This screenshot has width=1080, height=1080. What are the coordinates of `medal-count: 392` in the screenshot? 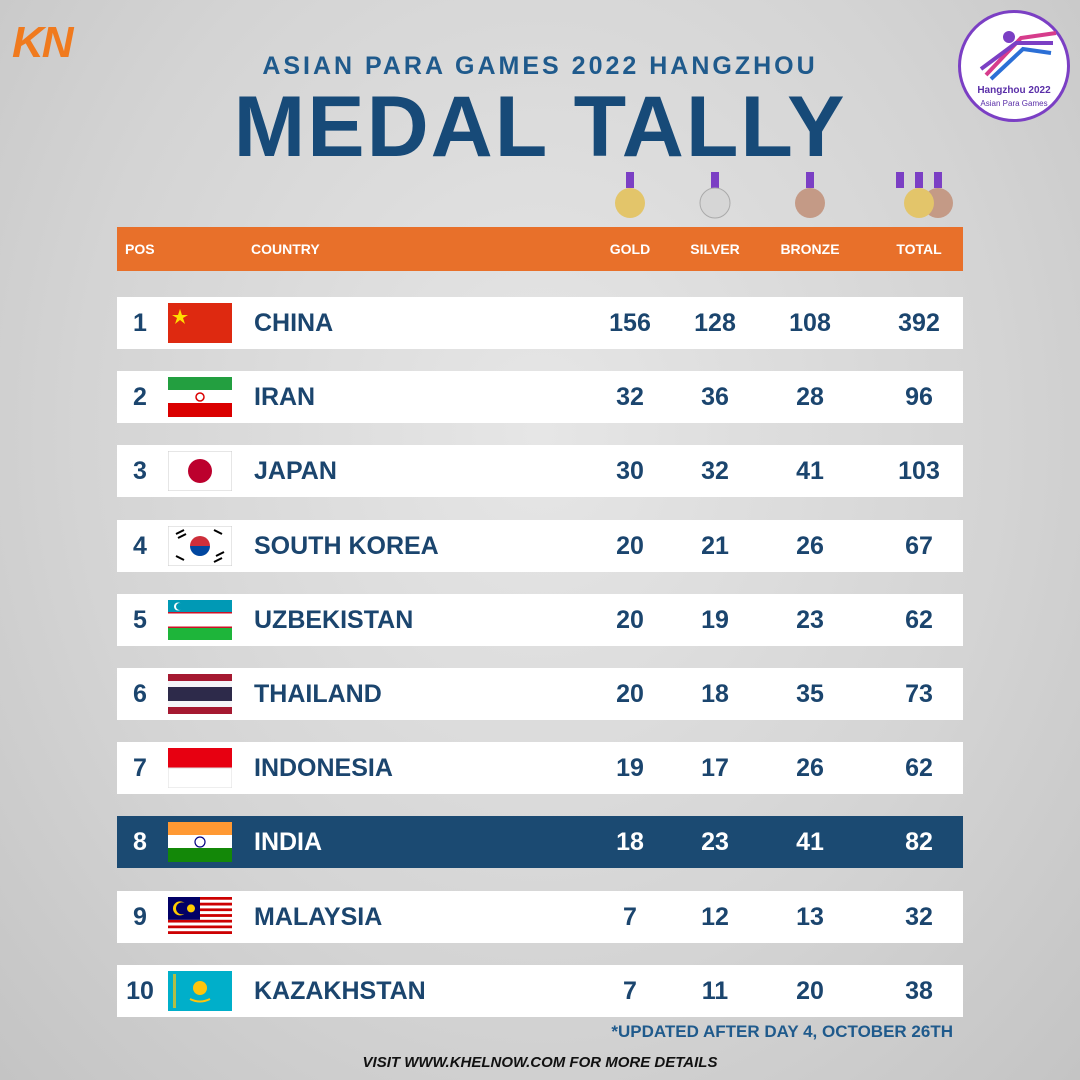 It's located at (919, 323).